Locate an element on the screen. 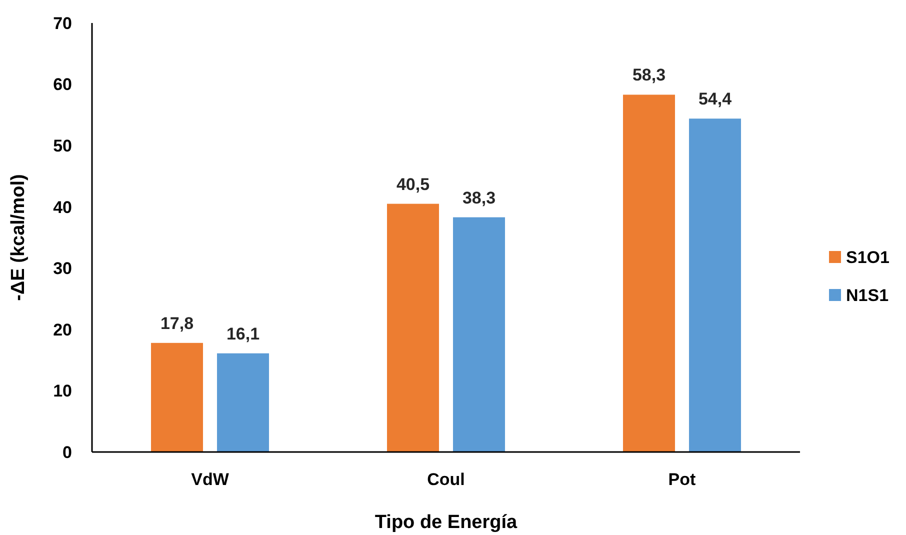  y-tick-label: 0 is located at coordinates (67, 452).